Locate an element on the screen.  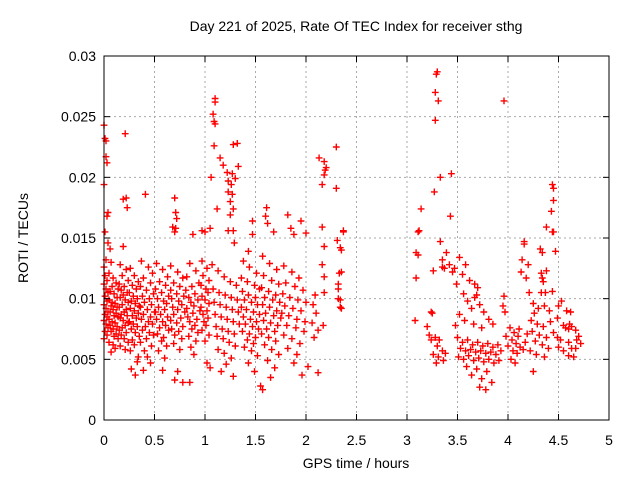
x-tick-label: 1 is located at coordinates (205, 440).